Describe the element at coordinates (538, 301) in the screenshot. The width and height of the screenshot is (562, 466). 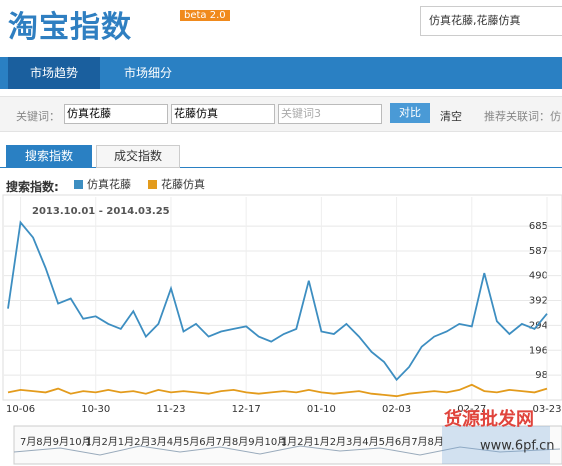
I see `y-tick-label: 392` at that location.